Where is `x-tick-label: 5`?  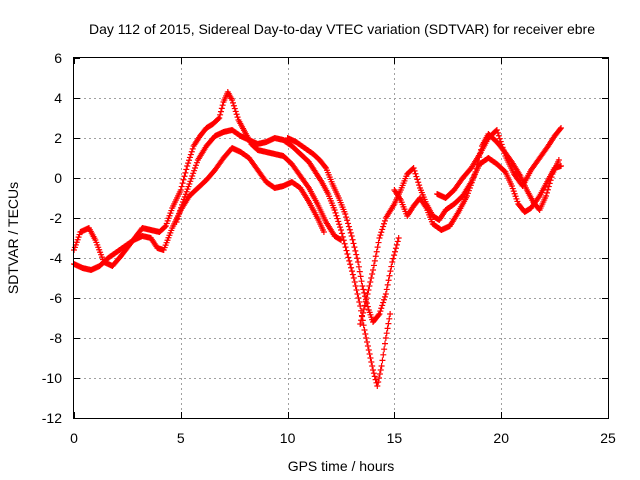 x-tick-label: 5 is located at coordinates (181, 438).